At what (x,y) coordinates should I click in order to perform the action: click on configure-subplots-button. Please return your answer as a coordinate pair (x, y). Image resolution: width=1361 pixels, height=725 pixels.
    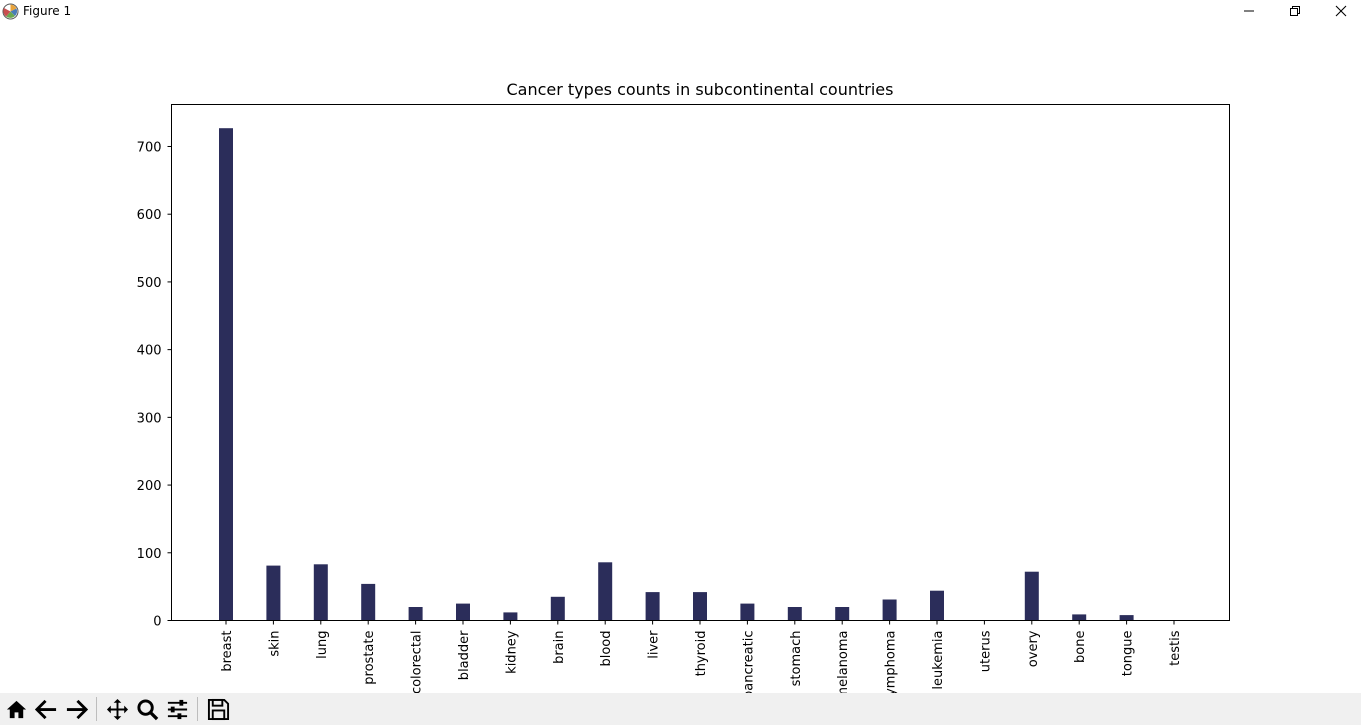
    Looking at the image, I should click on (177, 709).